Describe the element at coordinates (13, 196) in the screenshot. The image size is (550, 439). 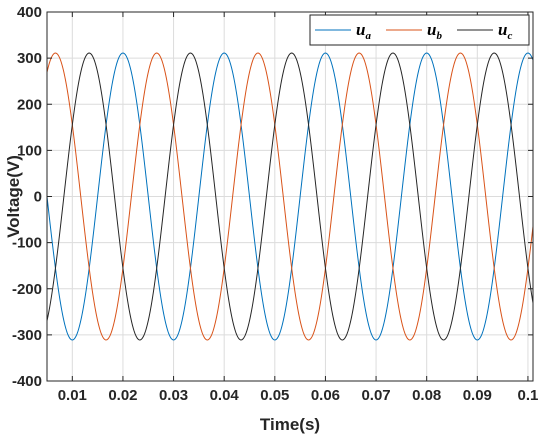
I see `y-axis-title: Voltage(V)` at that location.